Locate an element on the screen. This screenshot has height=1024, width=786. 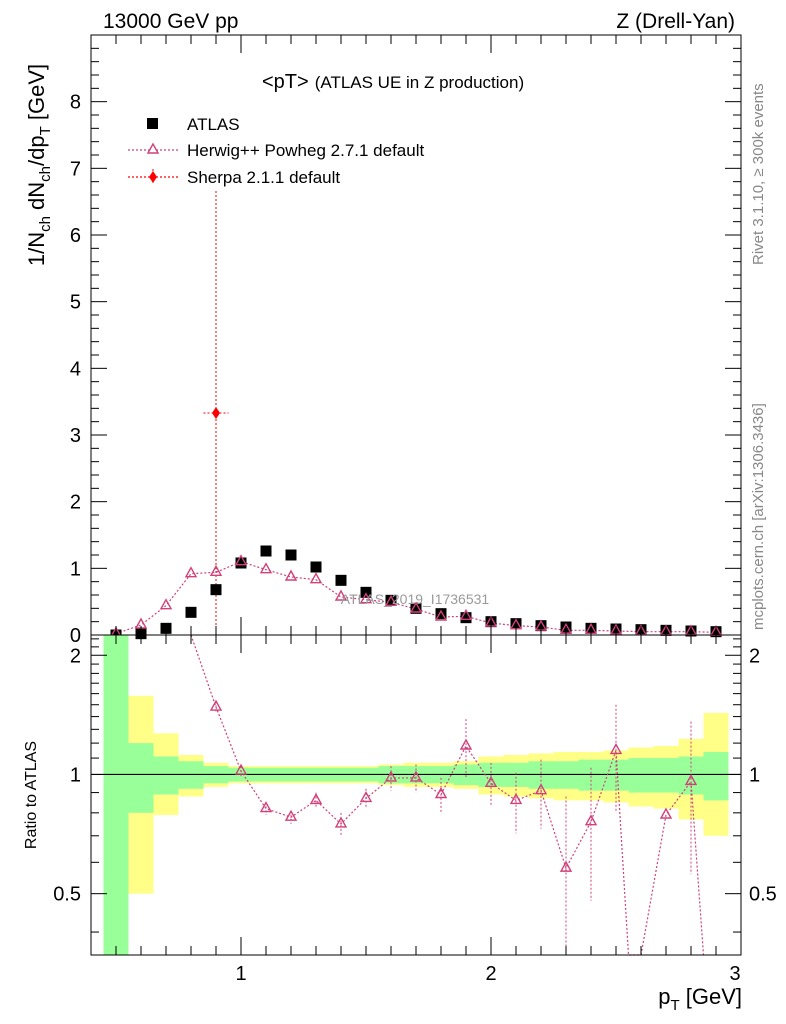
rivet-label: Rivet 3.1.10, ≥ 300k events is located at coordinates (758, 174).